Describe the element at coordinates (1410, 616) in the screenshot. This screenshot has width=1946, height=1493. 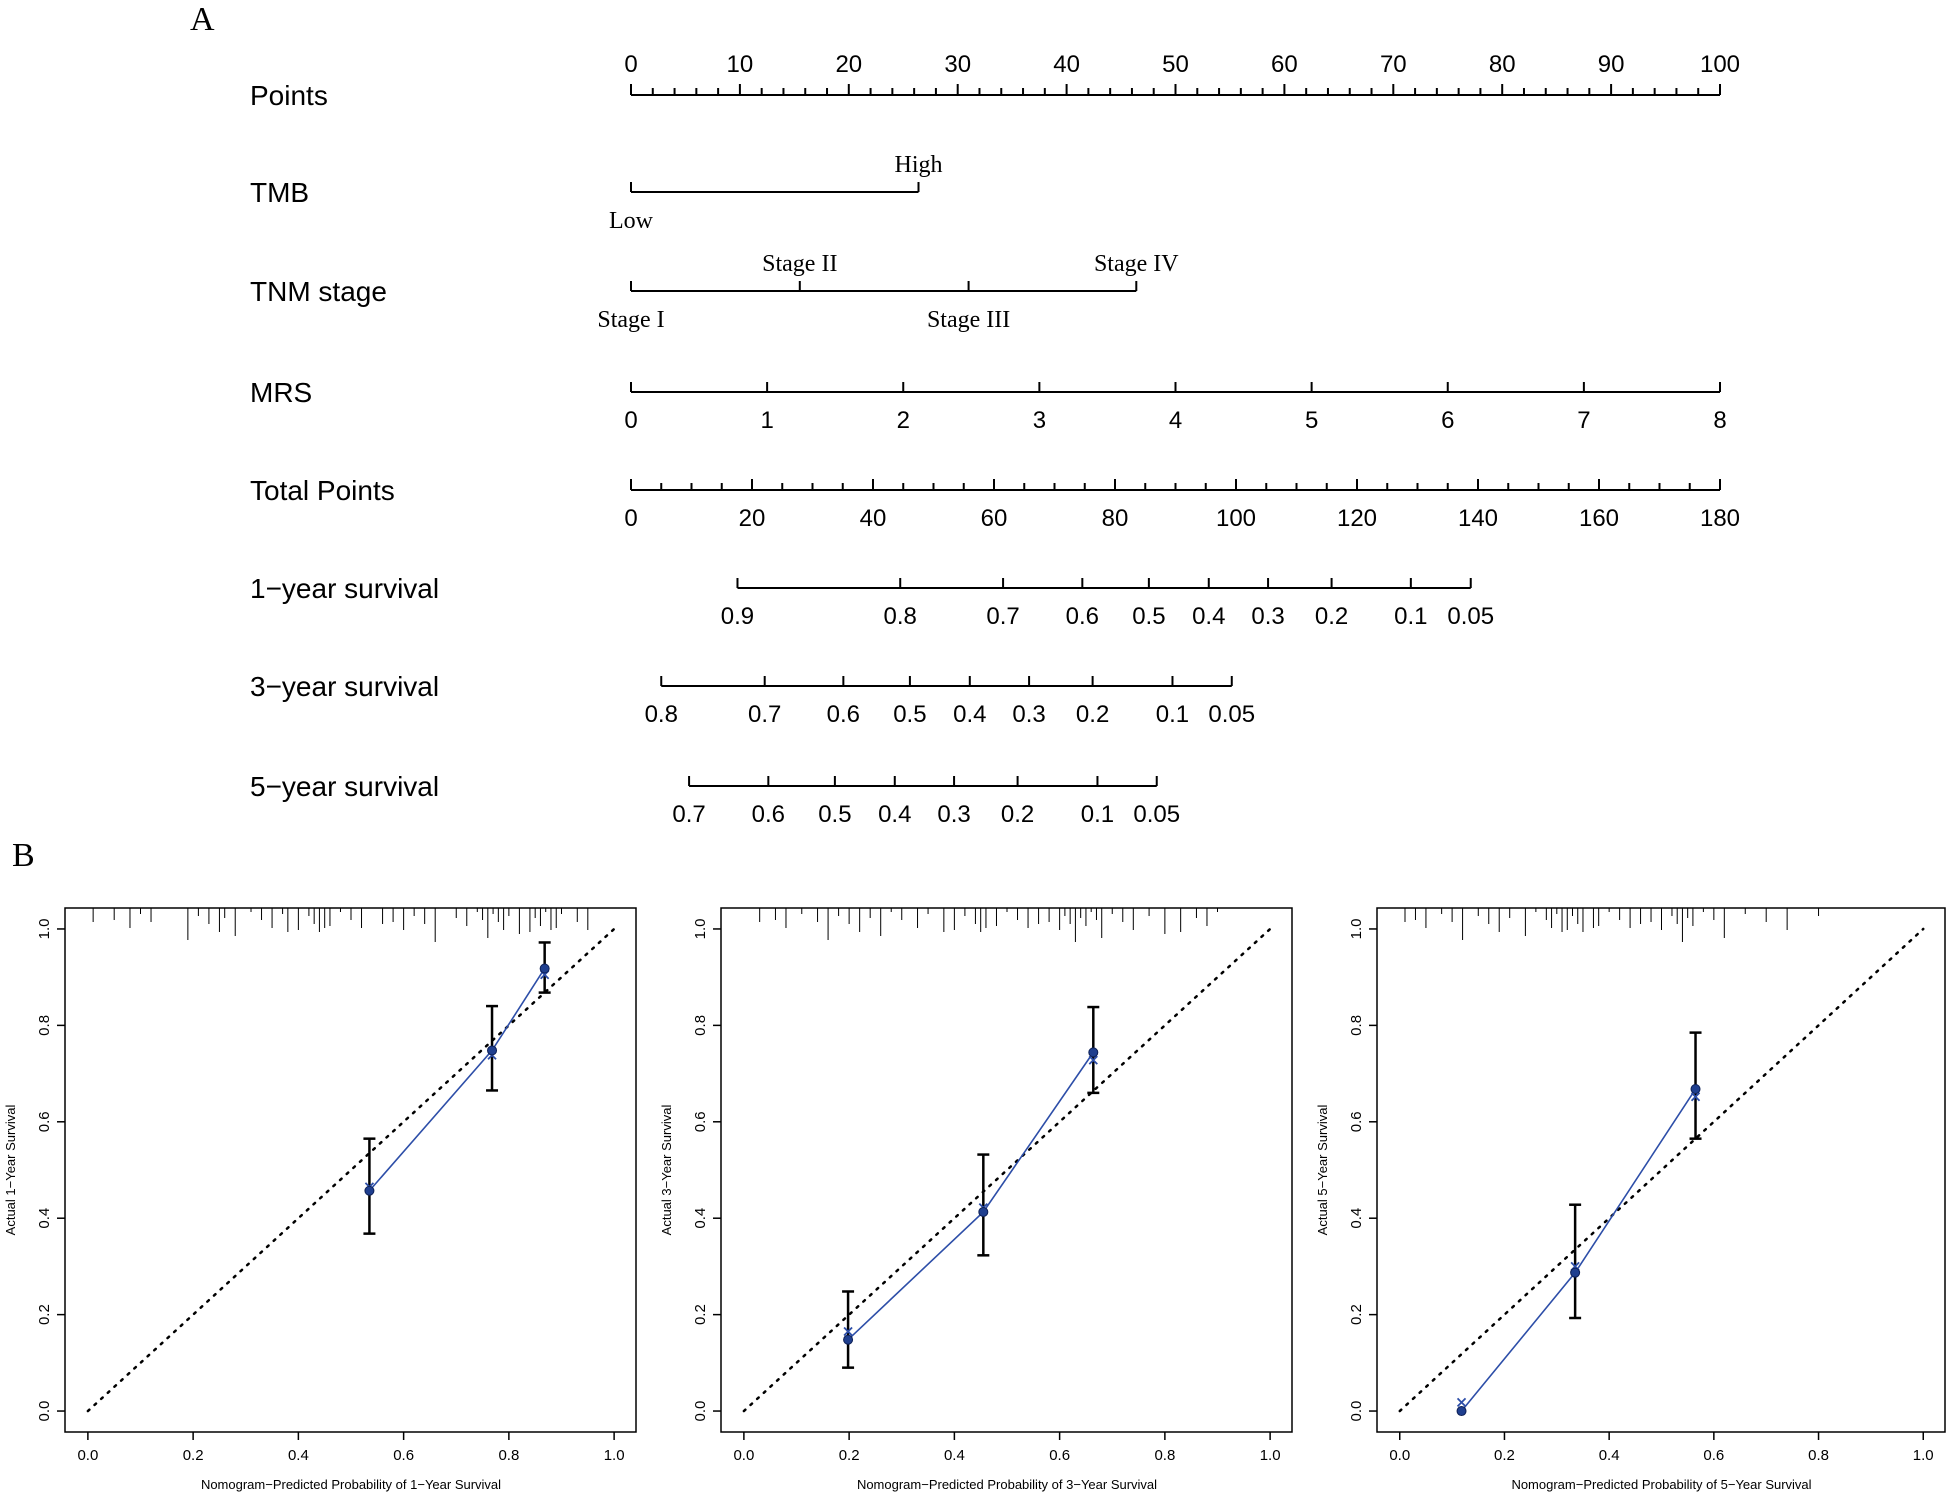
I see `1-year-survival-tick-label: 0.1` at that location.